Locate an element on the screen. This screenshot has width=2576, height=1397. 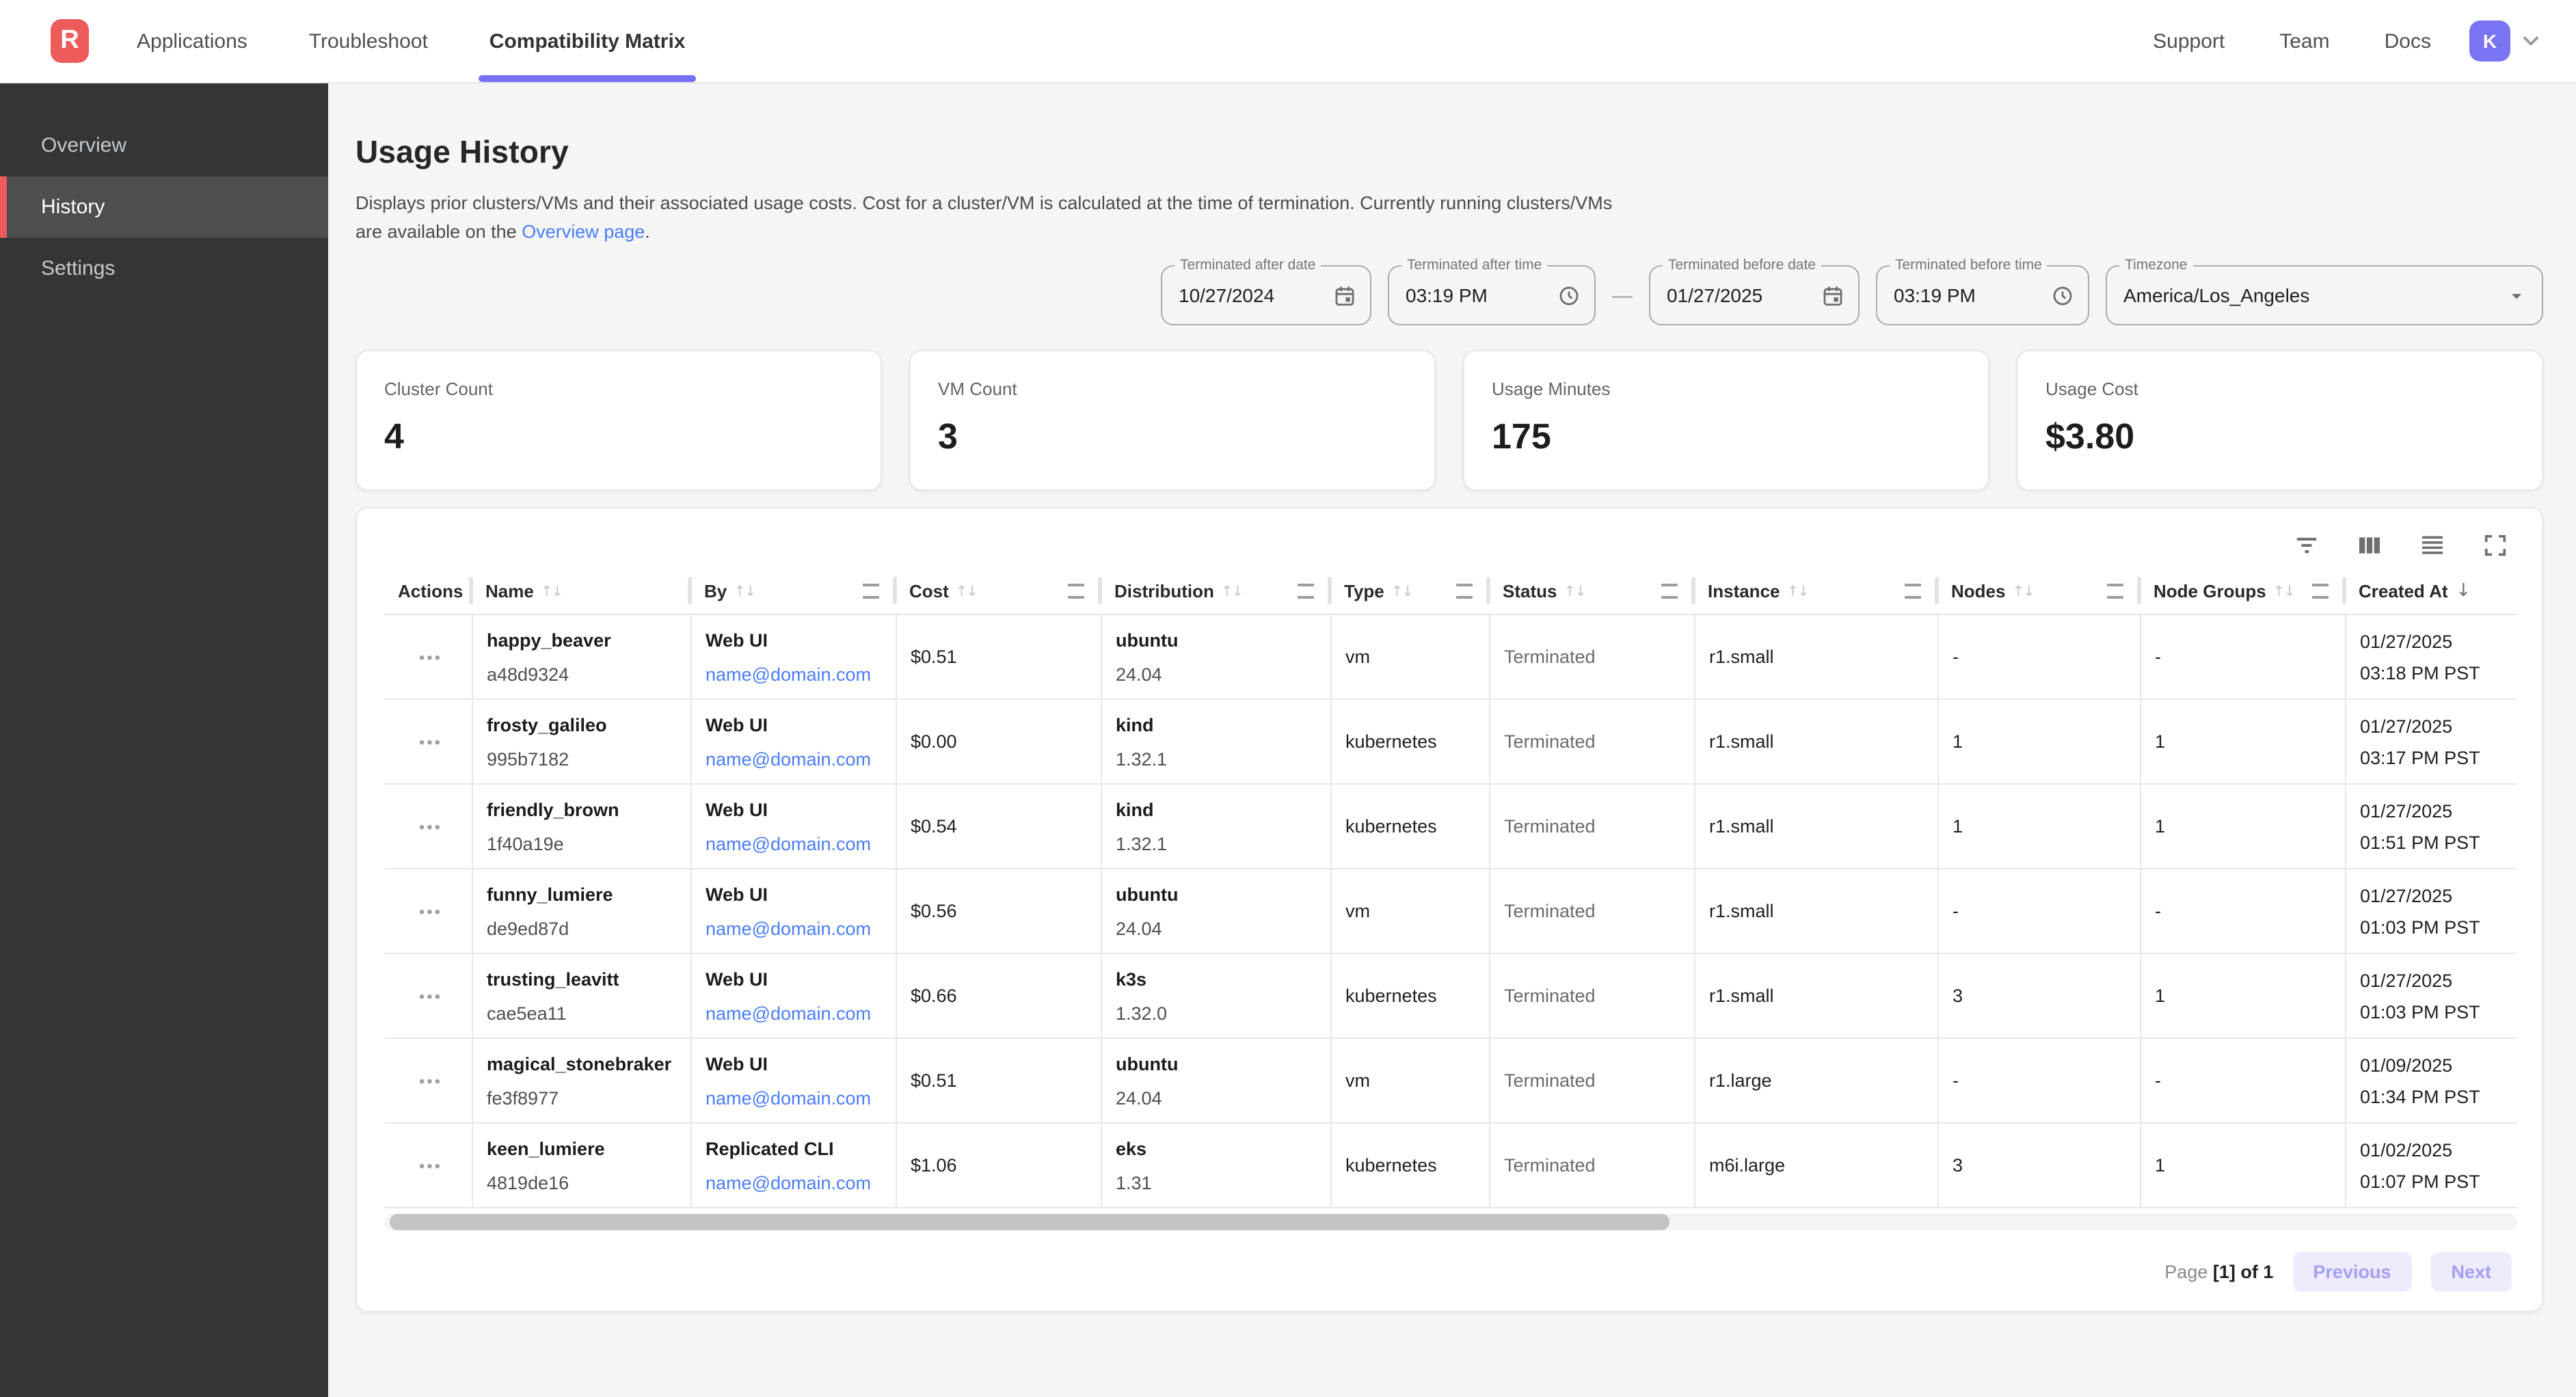
created-by-email-row: name@domain.com is located at coordinates (796, 758).